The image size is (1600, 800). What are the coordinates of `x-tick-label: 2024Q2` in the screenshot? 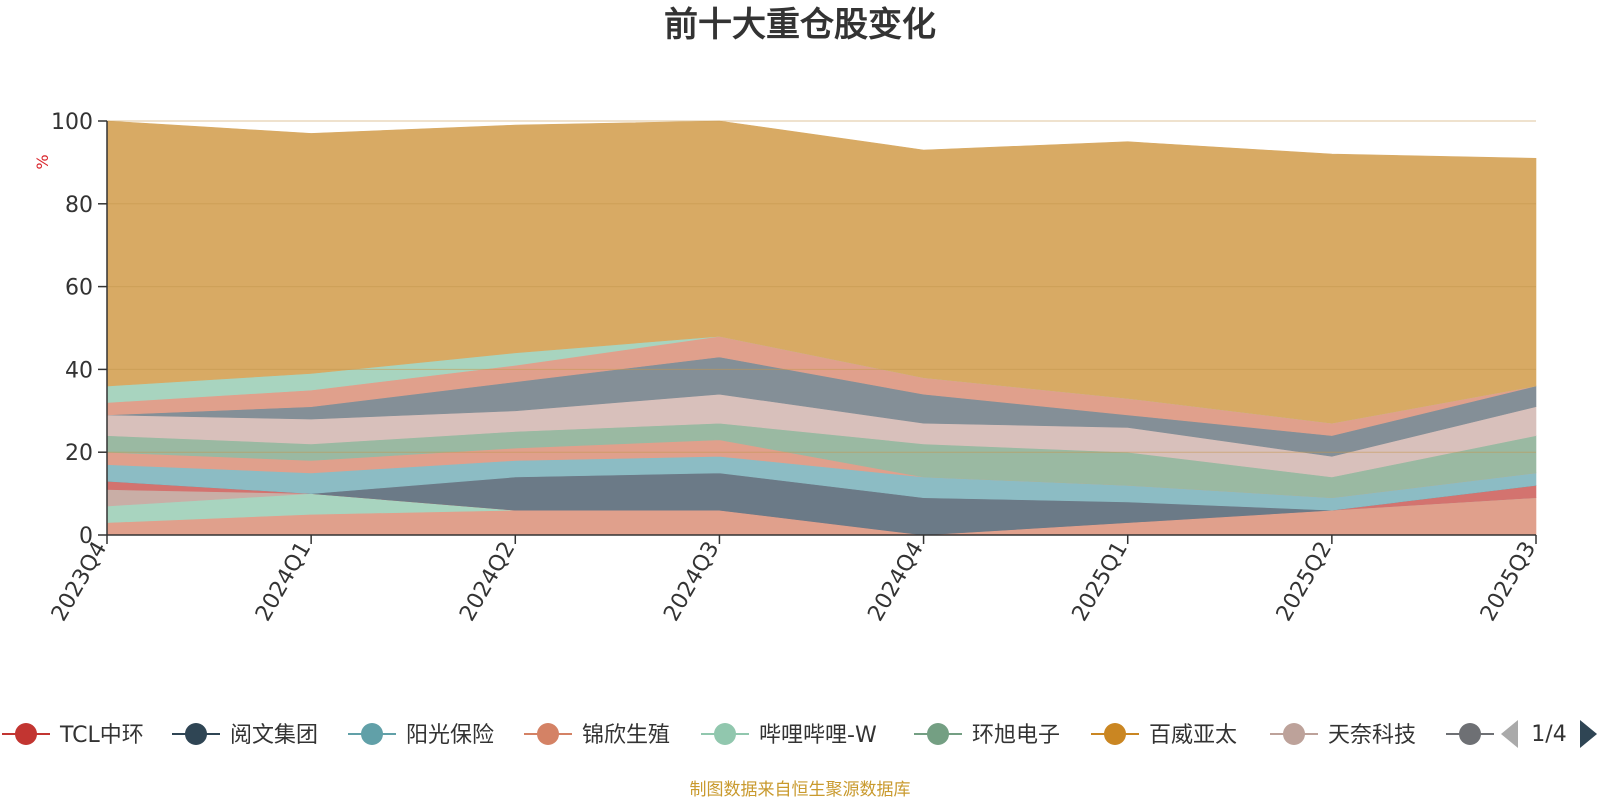 It's located at (487, 582).